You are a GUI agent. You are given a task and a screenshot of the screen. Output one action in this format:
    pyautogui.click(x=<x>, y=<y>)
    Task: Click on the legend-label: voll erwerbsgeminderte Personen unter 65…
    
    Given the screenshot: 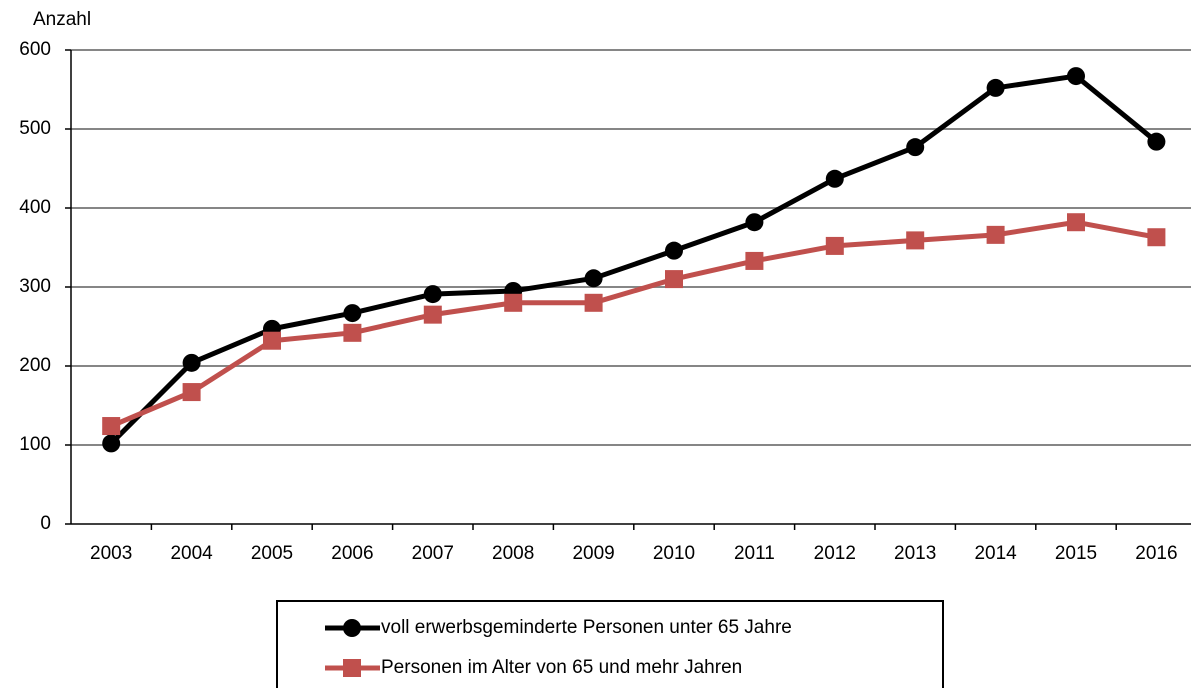 What is the action you would take?
    pyautogui.click(x=586, y=627)
    